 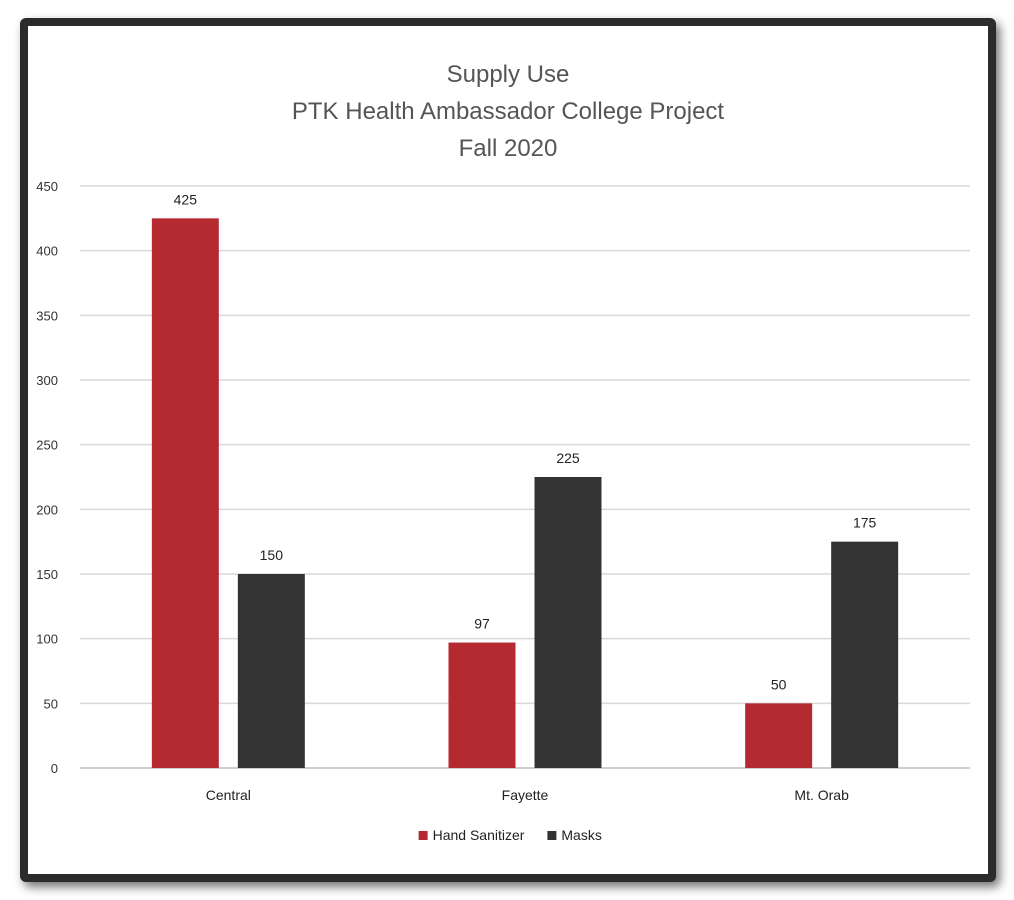 I want to click on bar-mt-orab-masks, so click(x=865, y=654).